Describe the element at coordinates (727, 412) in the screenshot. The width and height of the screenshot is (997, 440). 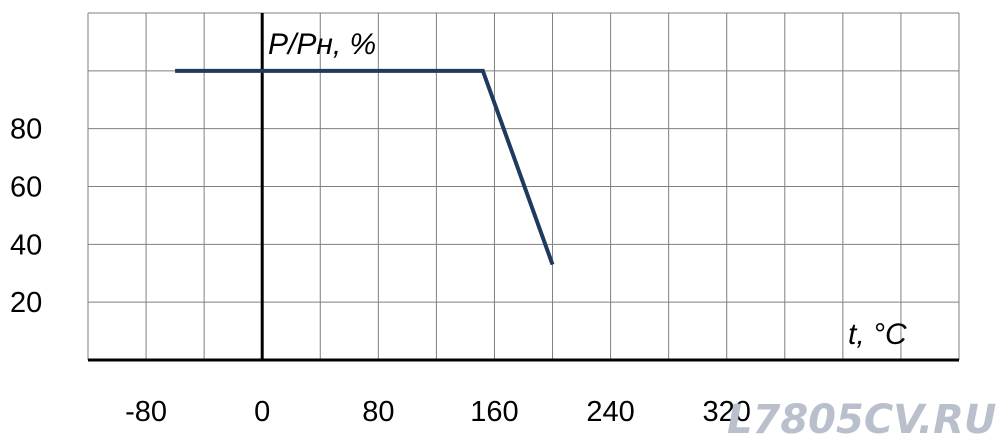
I see `x-tick-label: 320` at that location.